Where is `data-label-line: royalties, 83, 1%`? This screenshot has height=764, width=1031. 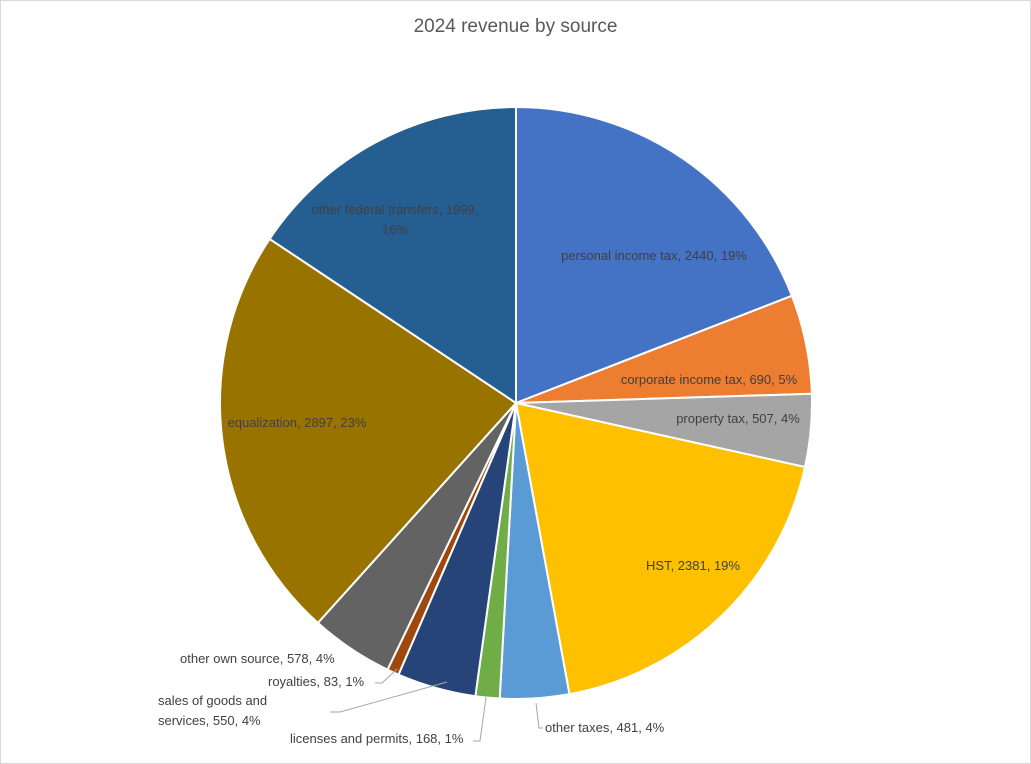 data-label-line: royalties, 83, 1% is located at coordinates (316, 681).